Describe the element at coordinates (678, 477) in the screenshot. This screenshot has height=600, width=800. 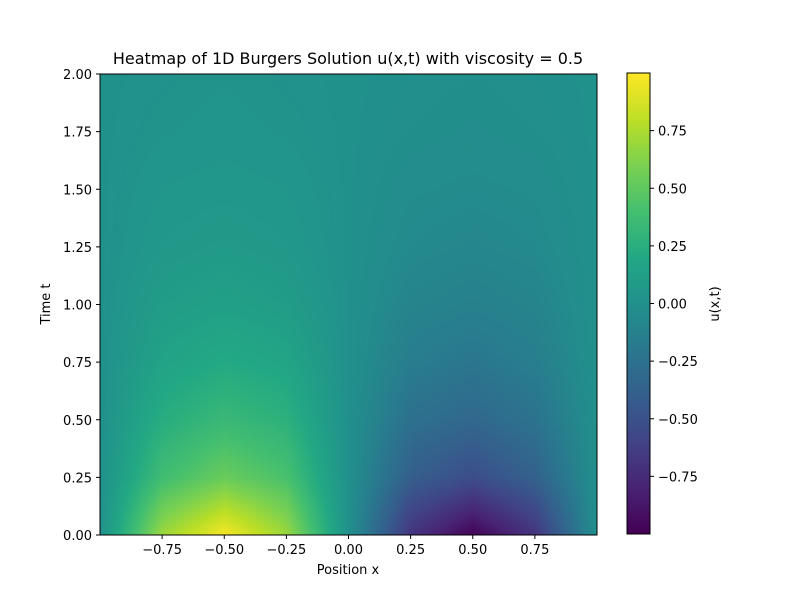
I see `colorbar-tick-label: −0.75` at that location.